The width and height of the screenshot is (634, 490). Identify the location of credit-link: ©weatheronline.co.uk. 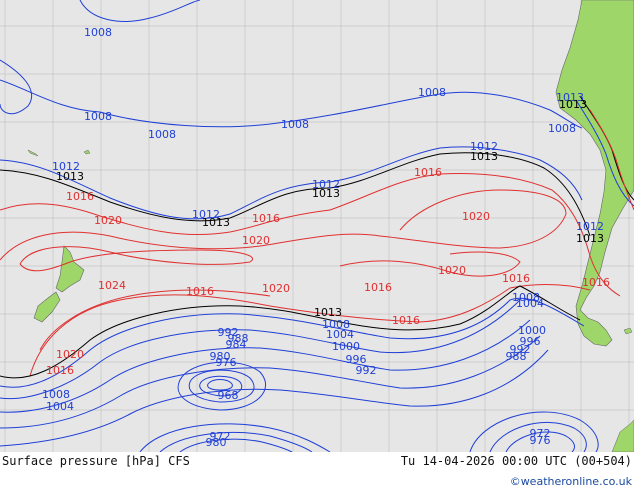
(571, 481).